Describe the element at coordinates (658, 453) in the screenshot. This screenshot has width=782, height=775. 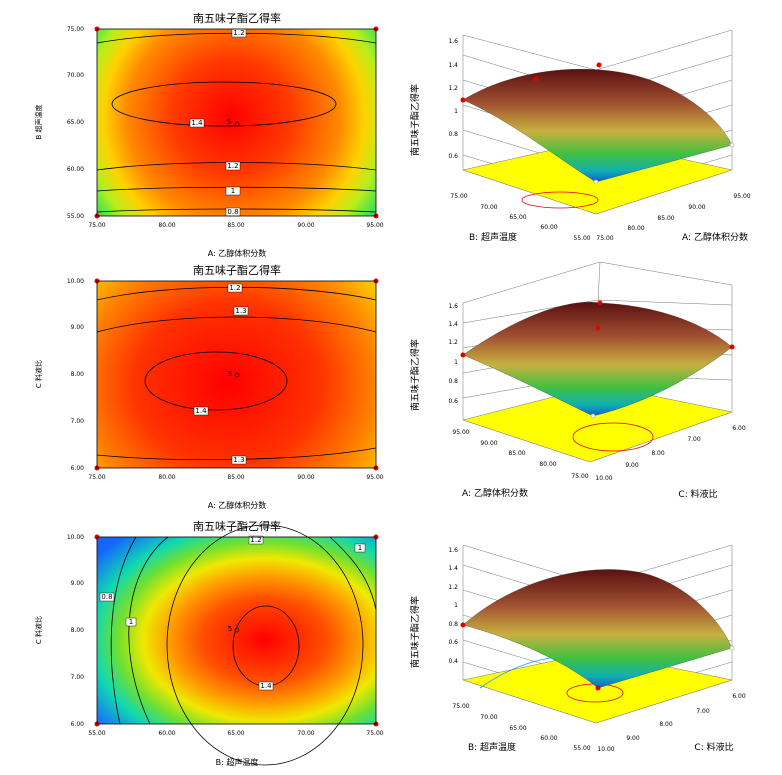
I see `chart-4-y-tick: 8.00` at that location.